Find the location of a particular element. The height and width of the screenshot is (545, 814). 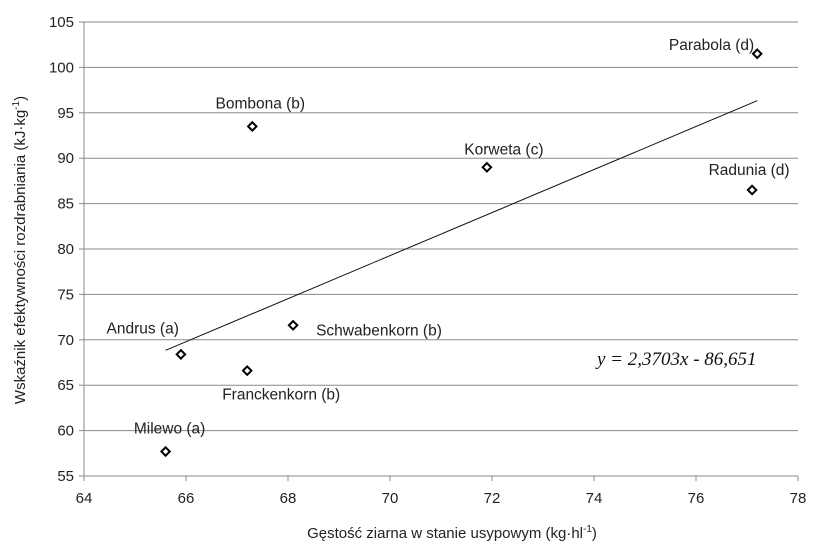

x-tick-label: 64 is located at coordinates (84, 498).